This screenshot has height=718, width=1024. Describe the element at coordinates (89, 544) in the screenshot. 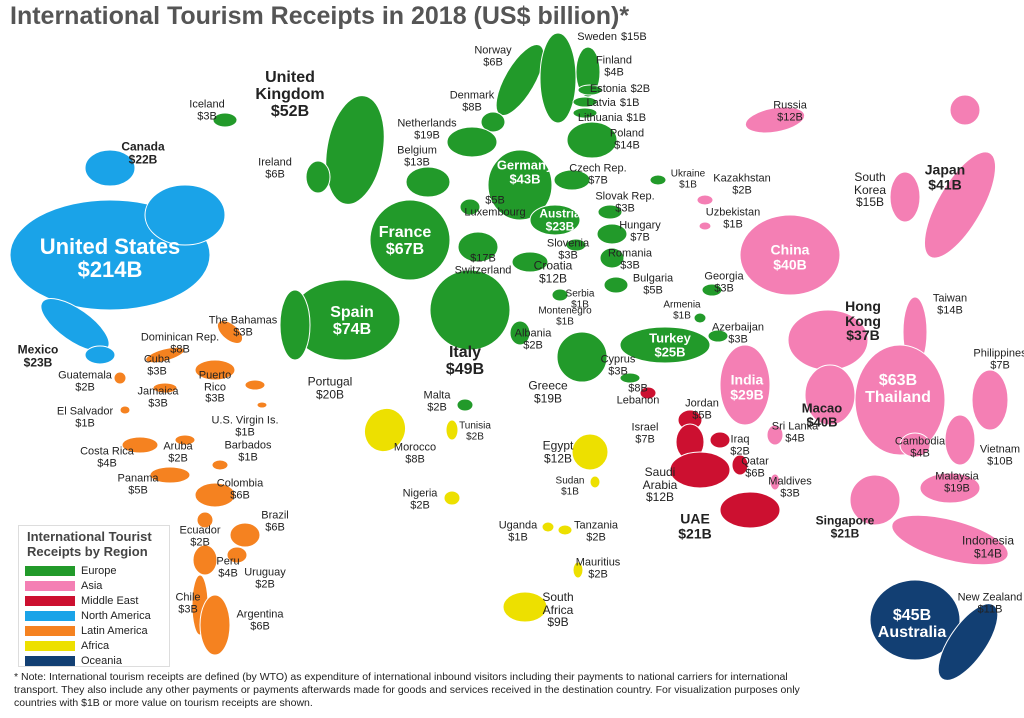

I see `legend-title: International Tourist Receipts by Region` at that location.